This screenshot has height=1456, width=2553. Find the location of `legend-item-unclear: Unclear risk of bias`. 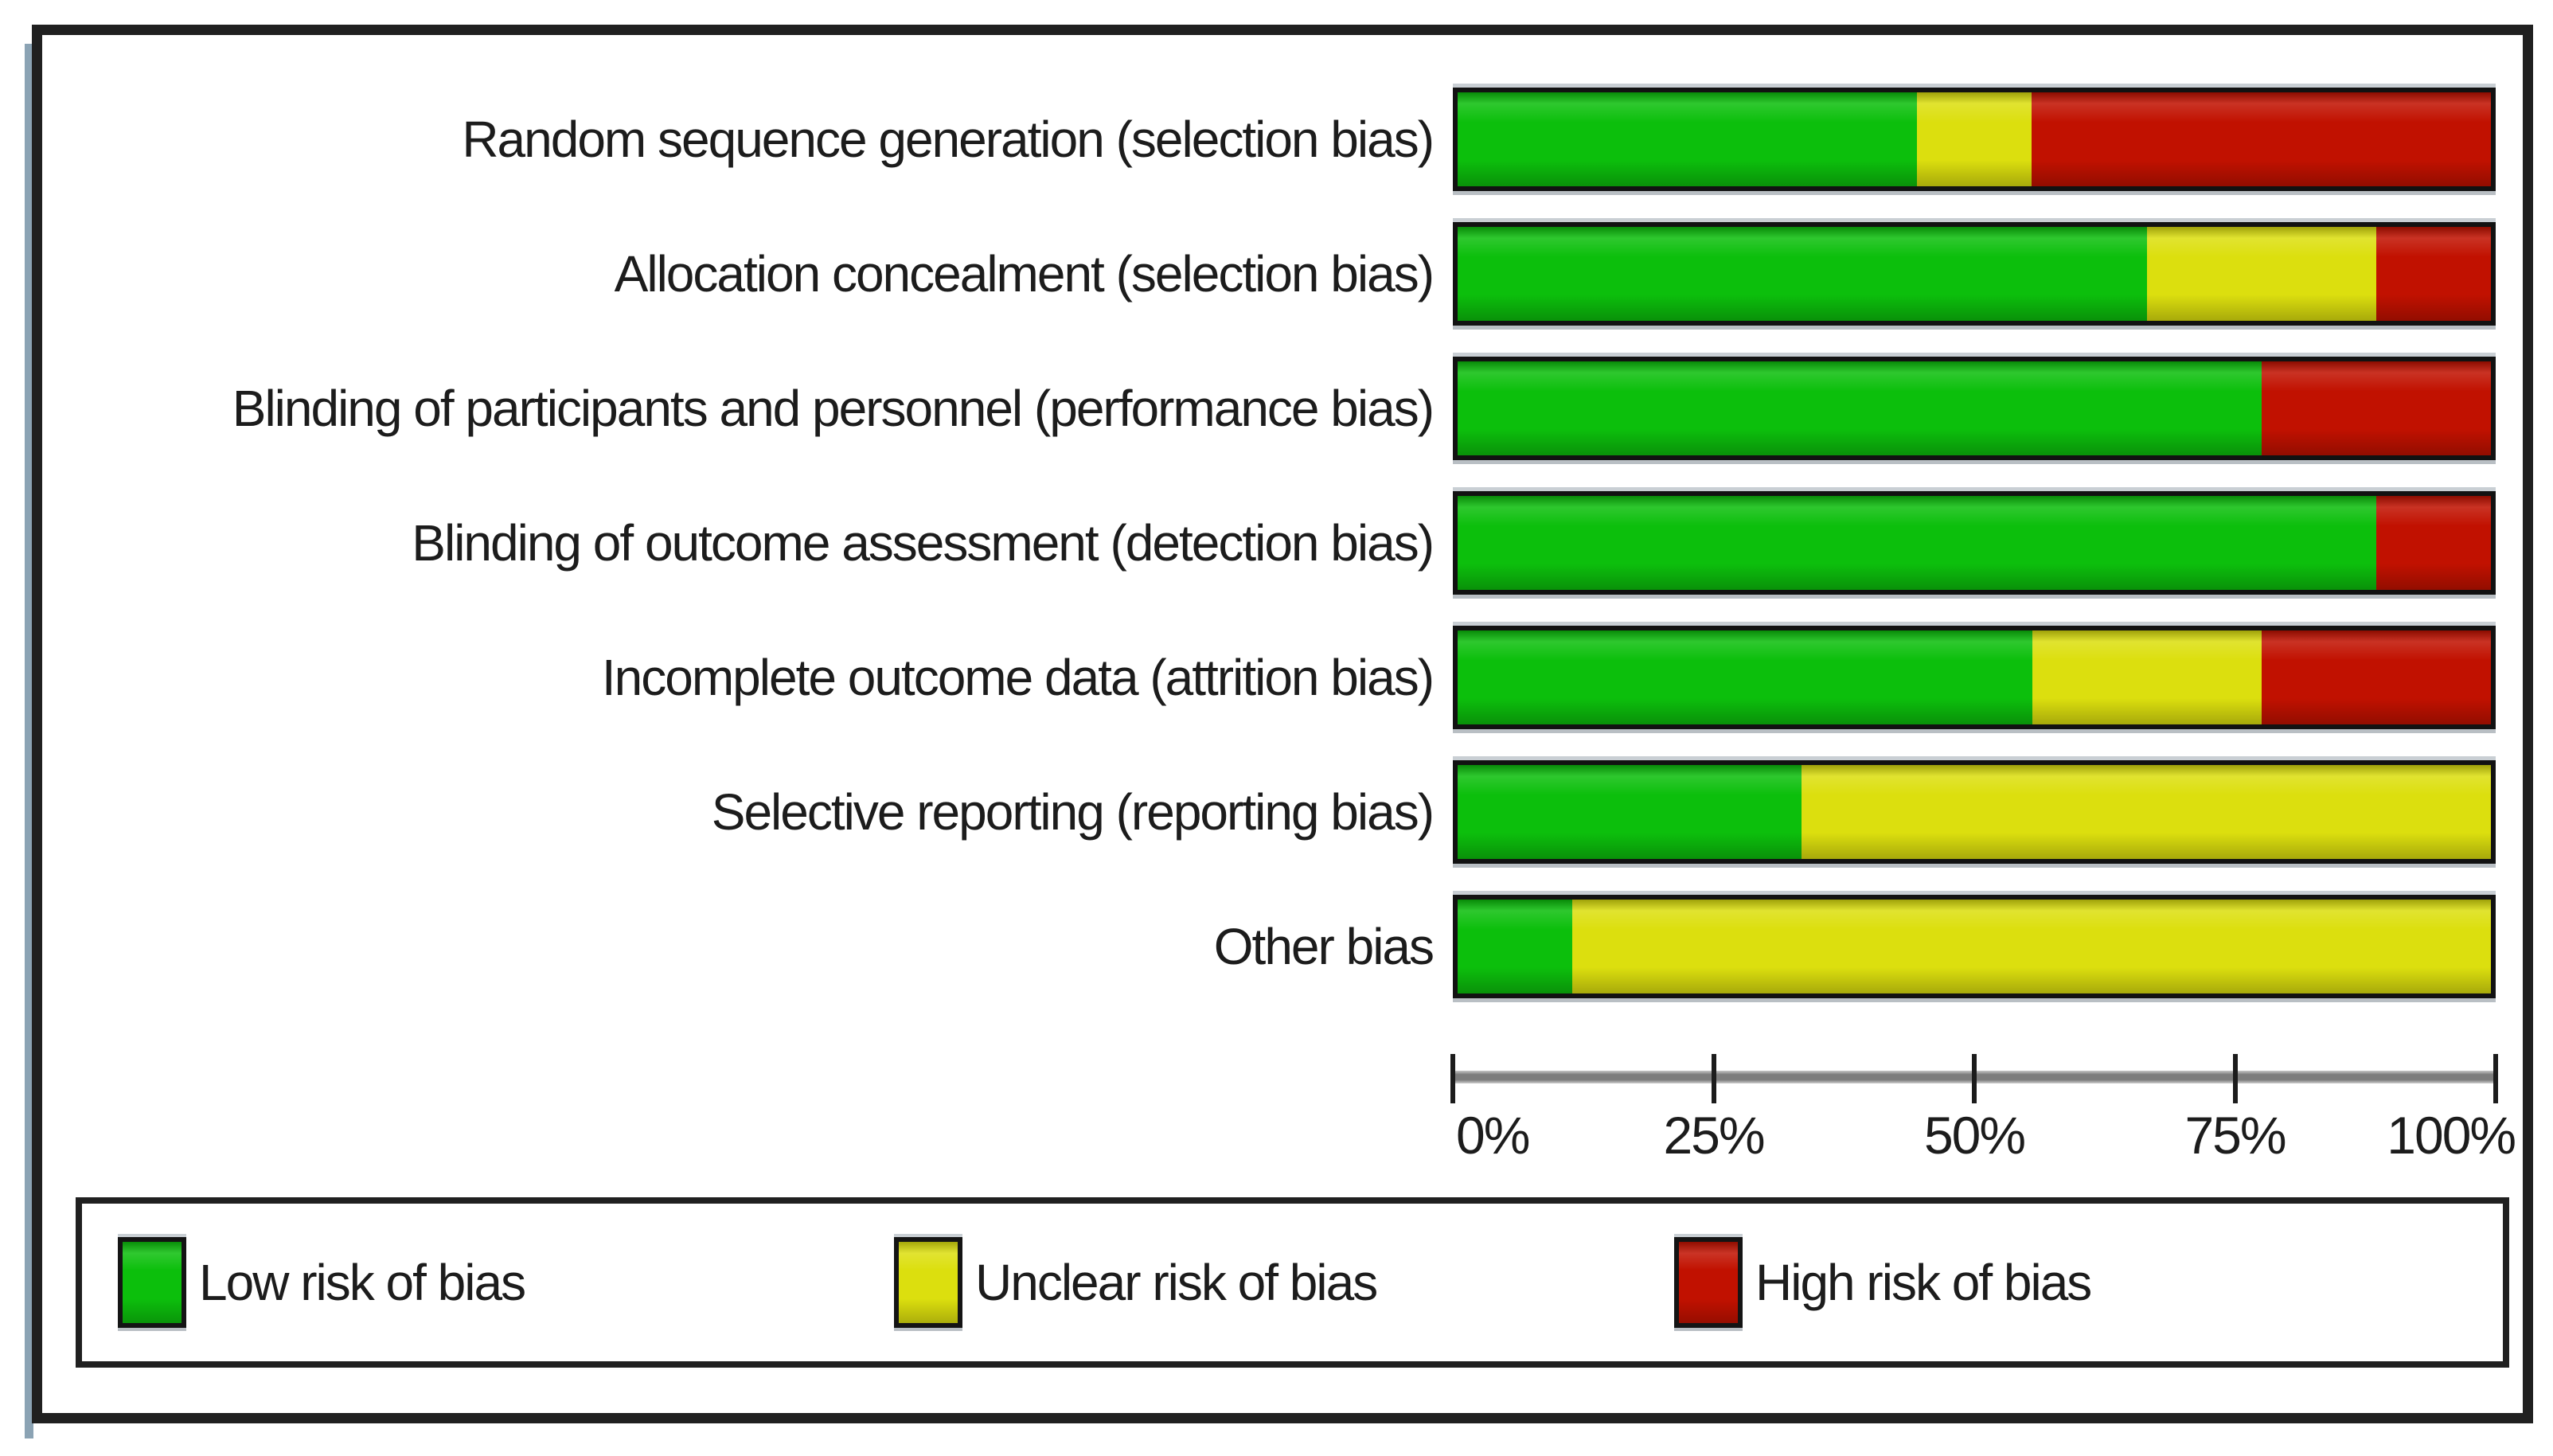

legend-item-unclear: Unclear risk of bias is located at coordinates (1136, 1282).